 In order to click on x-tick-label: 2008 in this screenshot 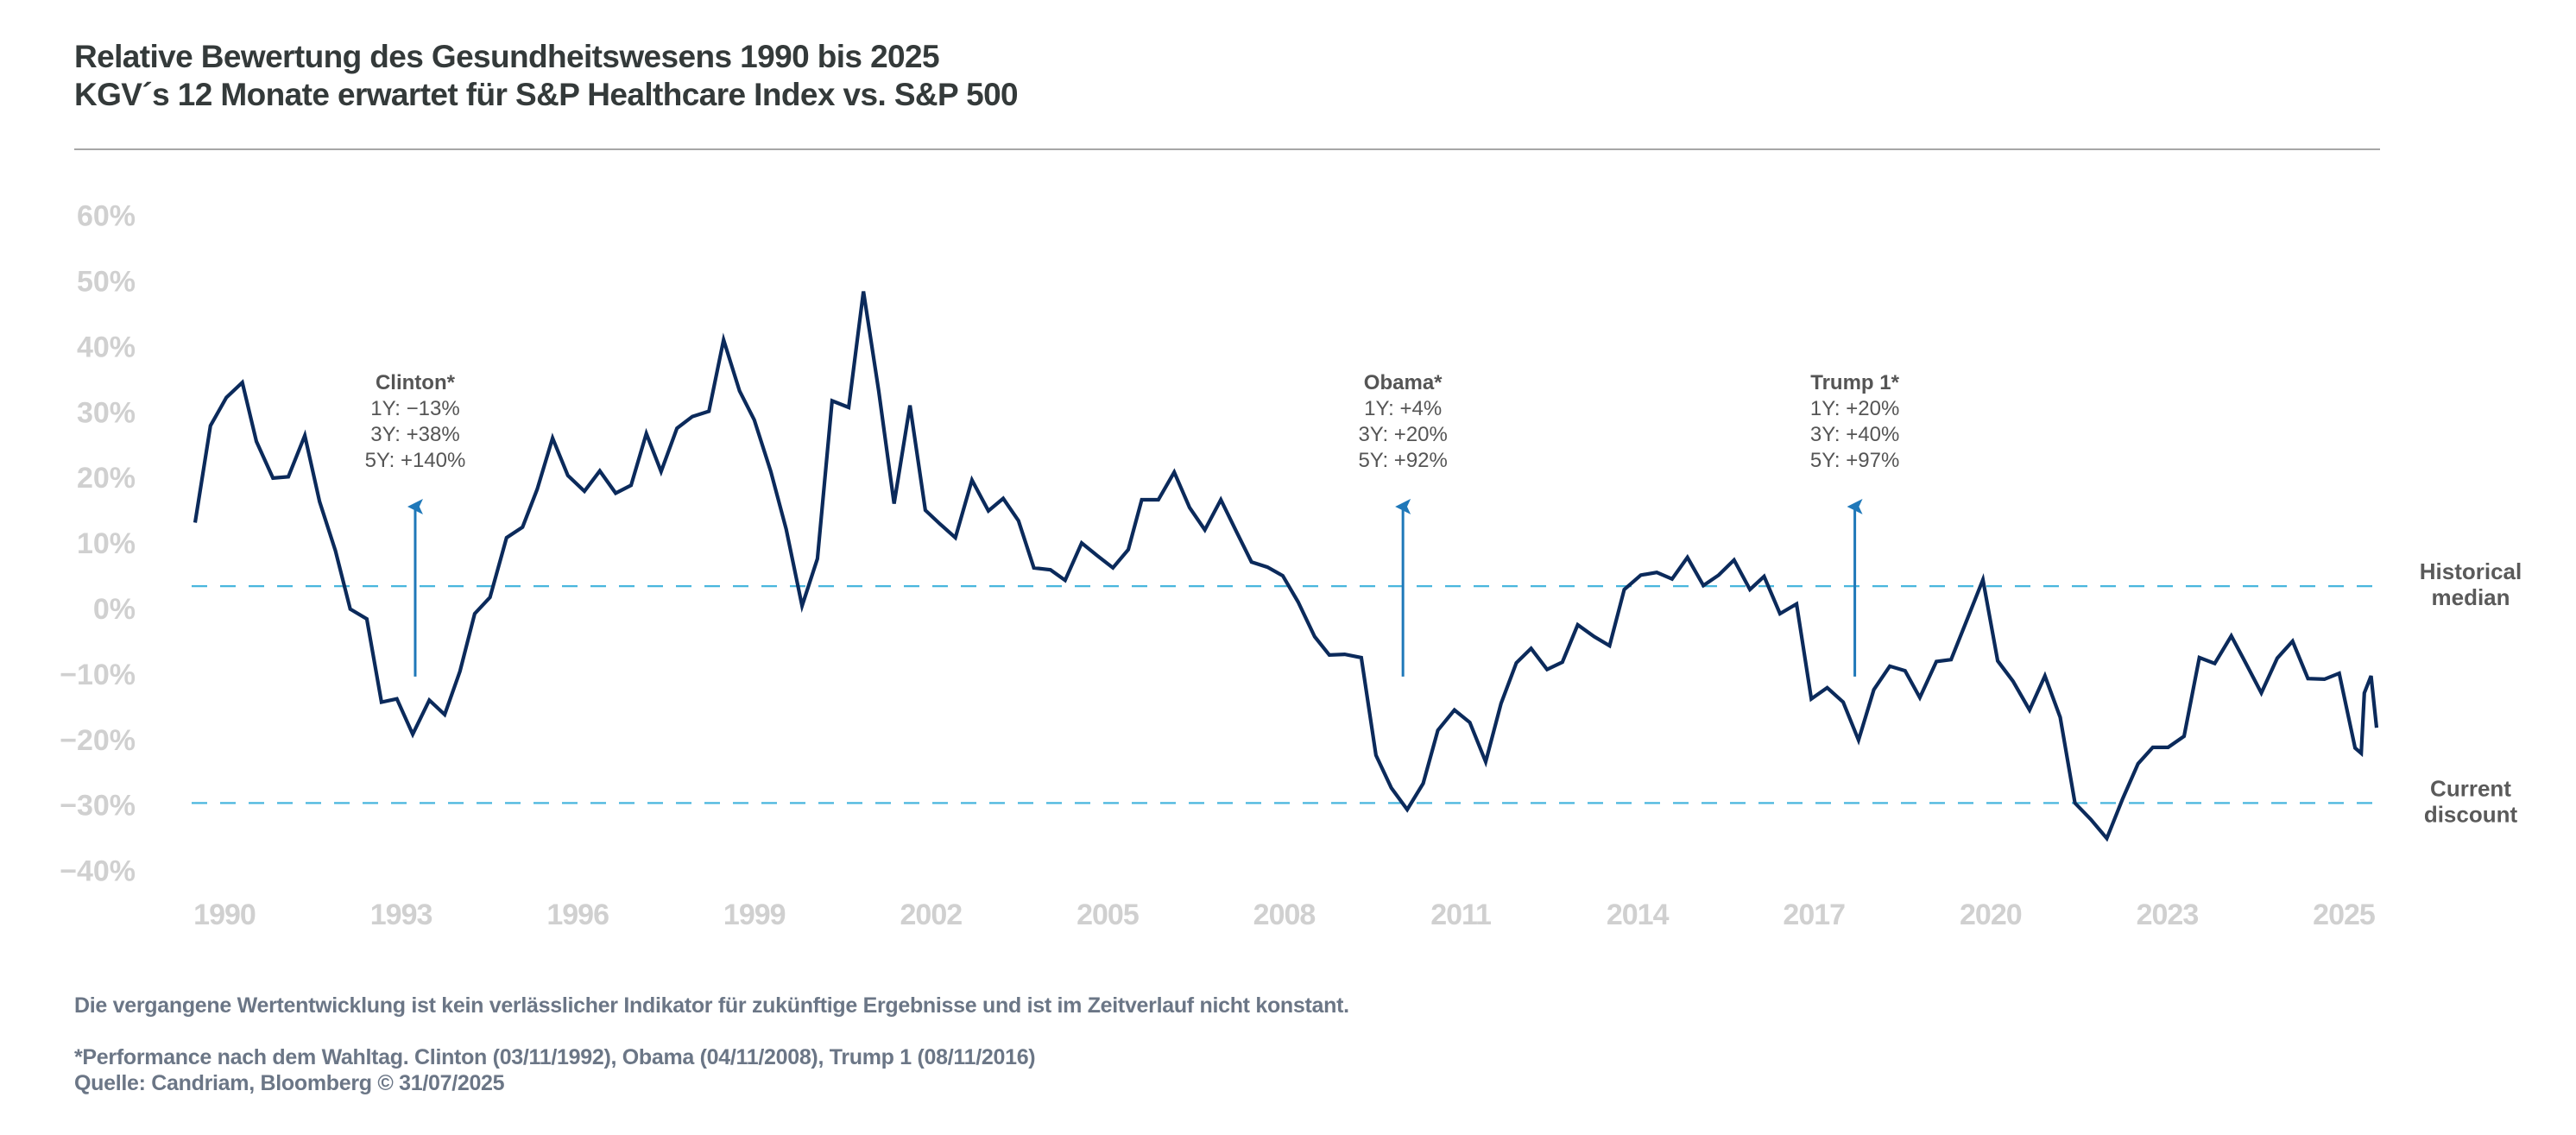, I will do `click(1284, 915)`.